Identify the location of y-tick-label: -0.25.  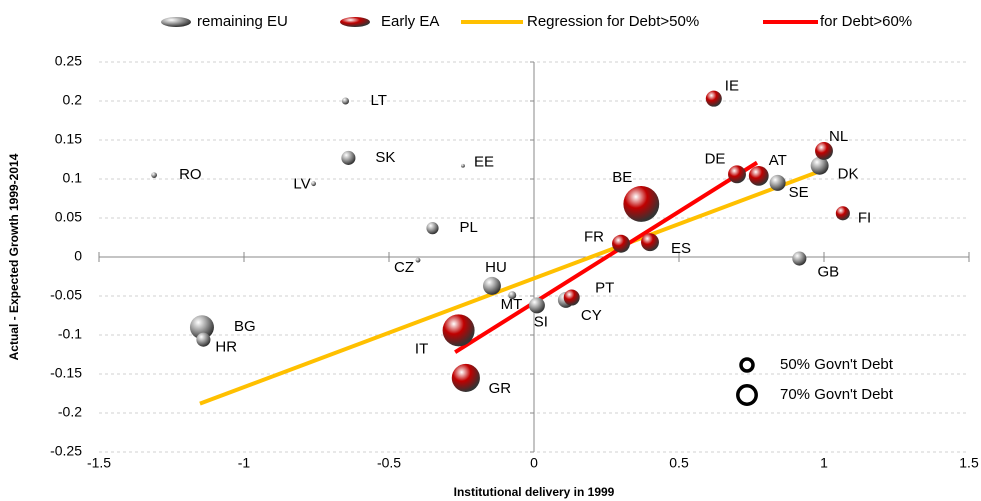
(66, 451).